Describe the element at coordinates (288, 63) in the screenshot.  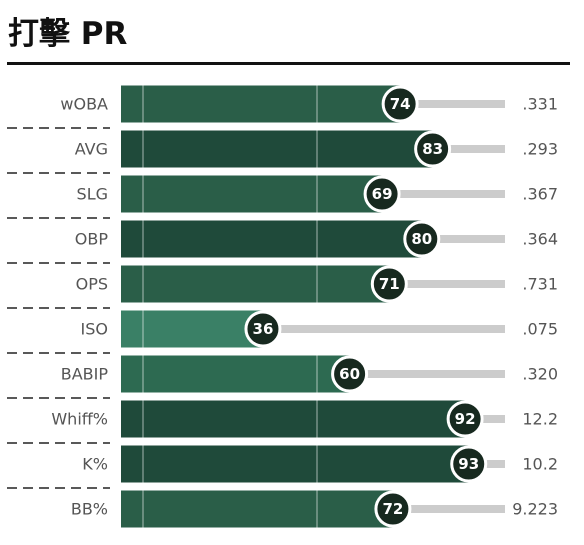
I see `title-rule` at that location.